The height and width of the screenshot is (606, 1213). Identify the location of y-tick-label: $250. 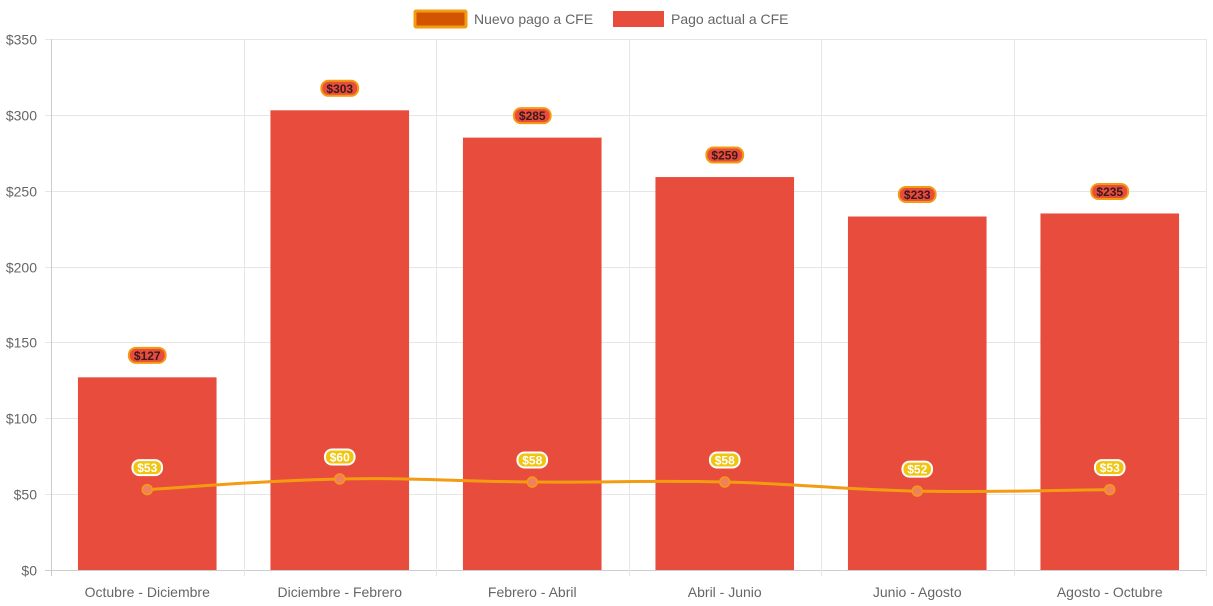
(21, 192).